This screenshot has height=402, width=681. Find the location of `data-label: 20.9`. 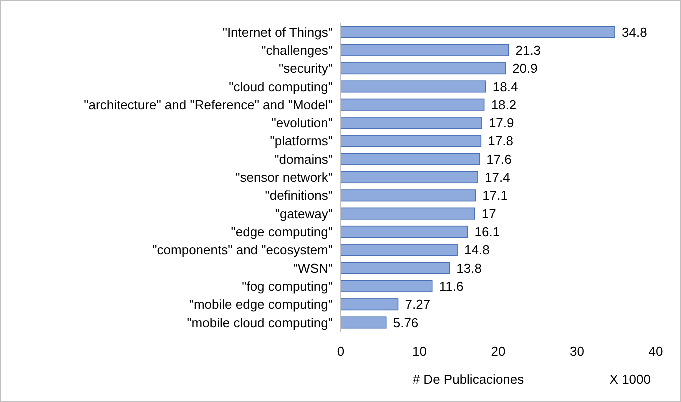

data-label: 20.9 is located at coordinates (525, 68).